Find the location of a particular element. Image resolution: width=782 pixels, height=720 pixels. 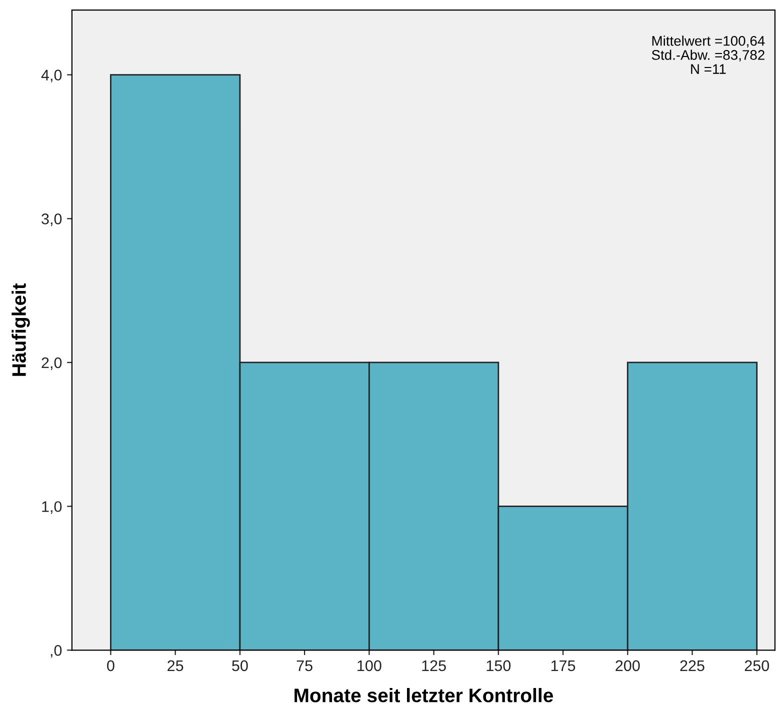

y-tick-label: 1,0 is located at coordinates (52, 507).